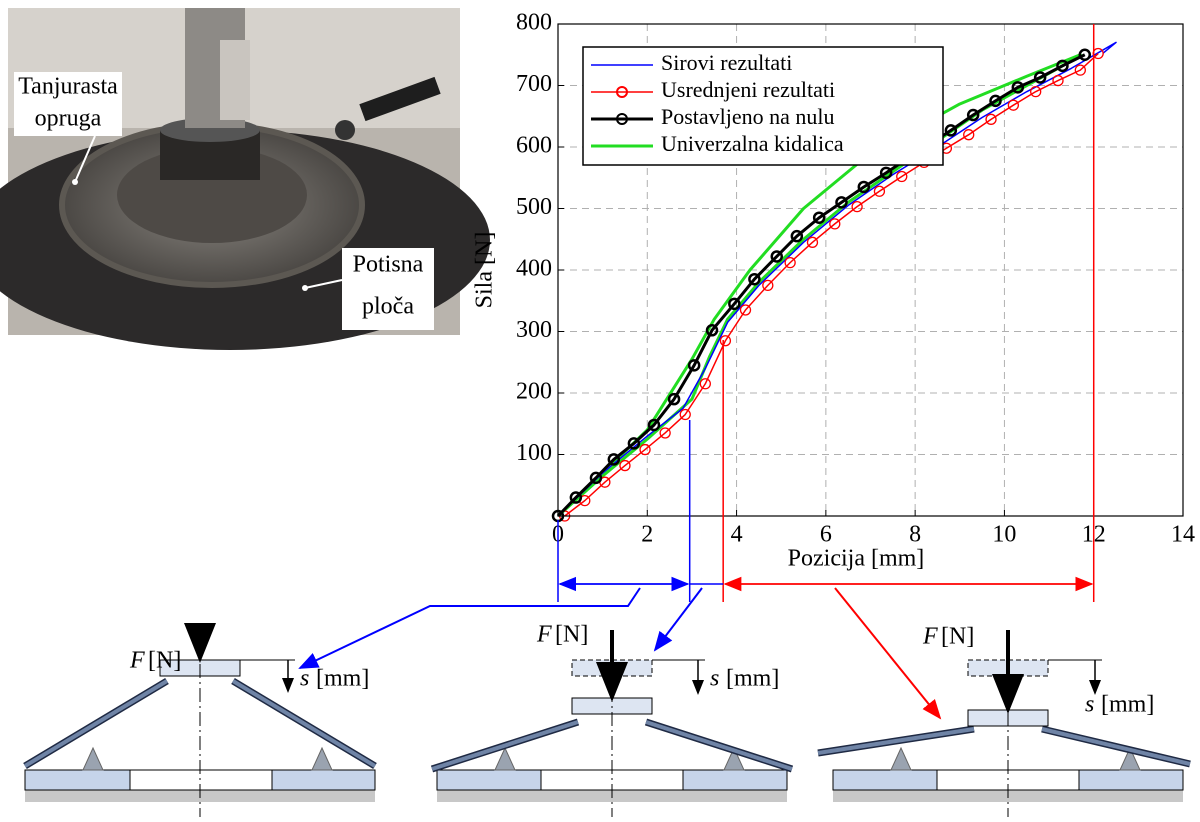  What do you see at coordinates (826, 535) in the screenshot?
I see `x-tick-label: 6` at bounding box center [826, 535].